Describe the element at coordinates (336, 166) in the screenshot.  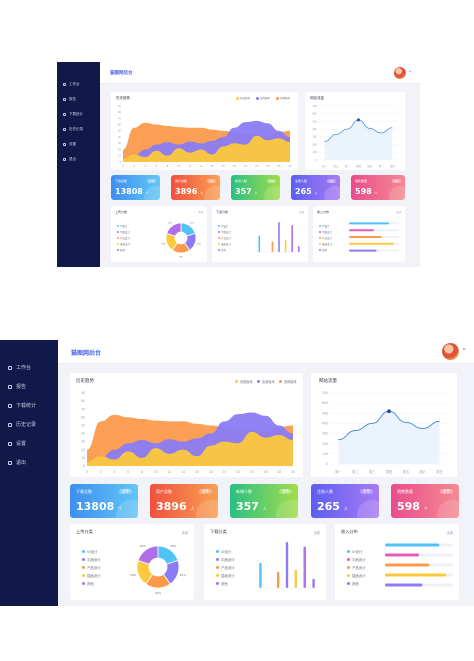
I see `x-tick-label: 周二` at that location.